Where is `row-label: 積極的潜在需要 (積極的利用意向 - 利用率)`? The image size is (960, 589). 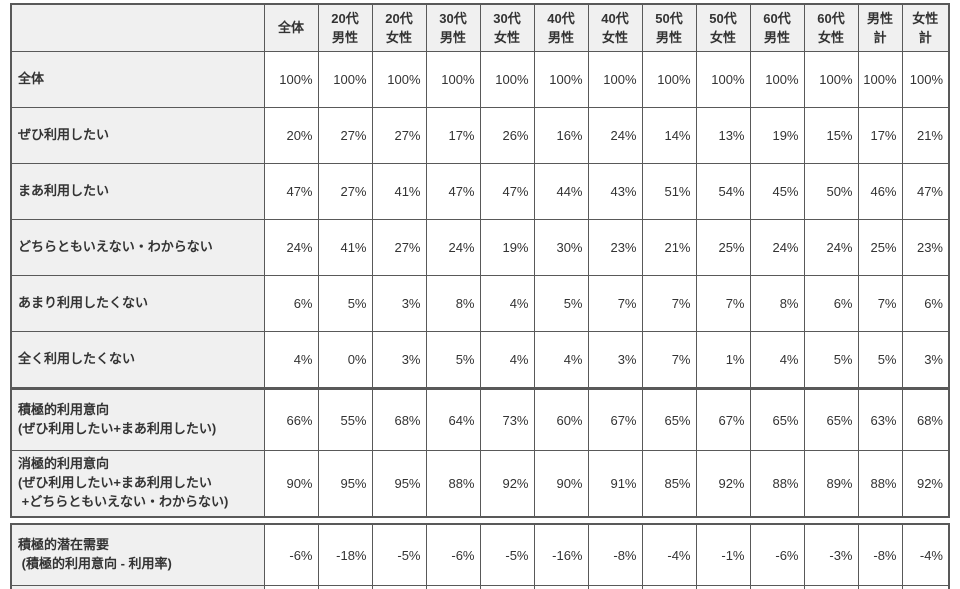
row-label: 積極的潜在需要 (積極的利用意向 - 利用率) is located at coordinates (137, 554).